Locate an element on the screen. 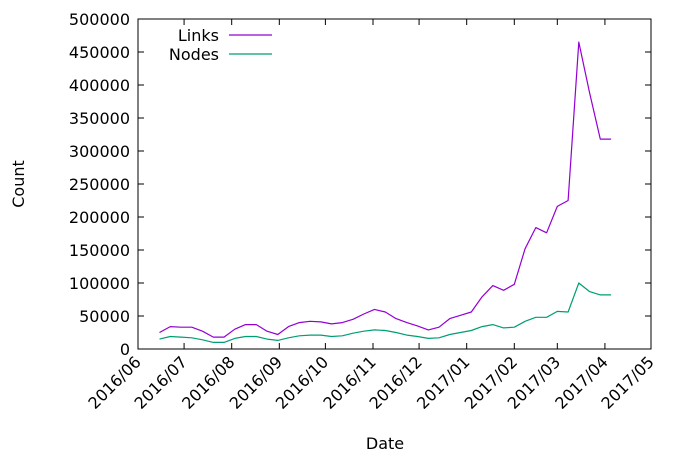 Image resolution: width=696 pixels, height=454 pixels. y-tick-label: 100000 is located at coordinates (99, 283).